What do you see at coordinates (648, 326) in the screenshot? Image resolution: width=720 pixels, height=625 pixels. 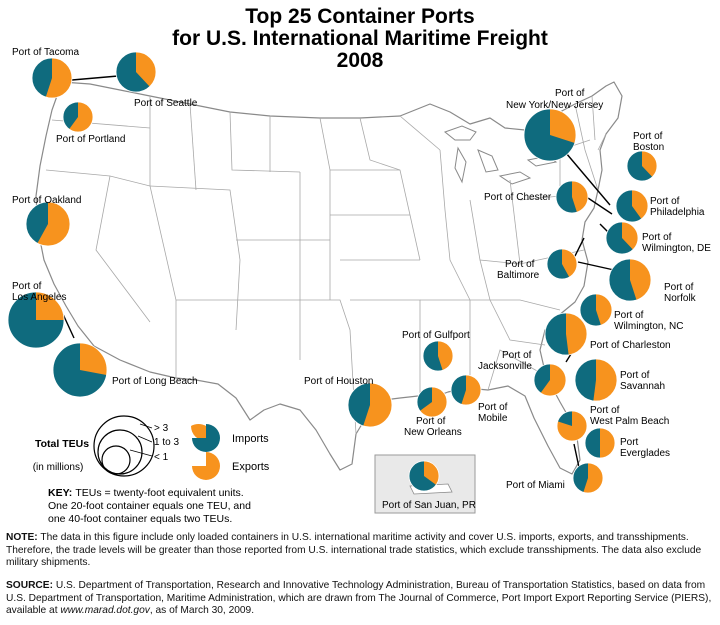 I see `label-wilmnc-2: Wilmington, NC` at bounding box center [648, 326].